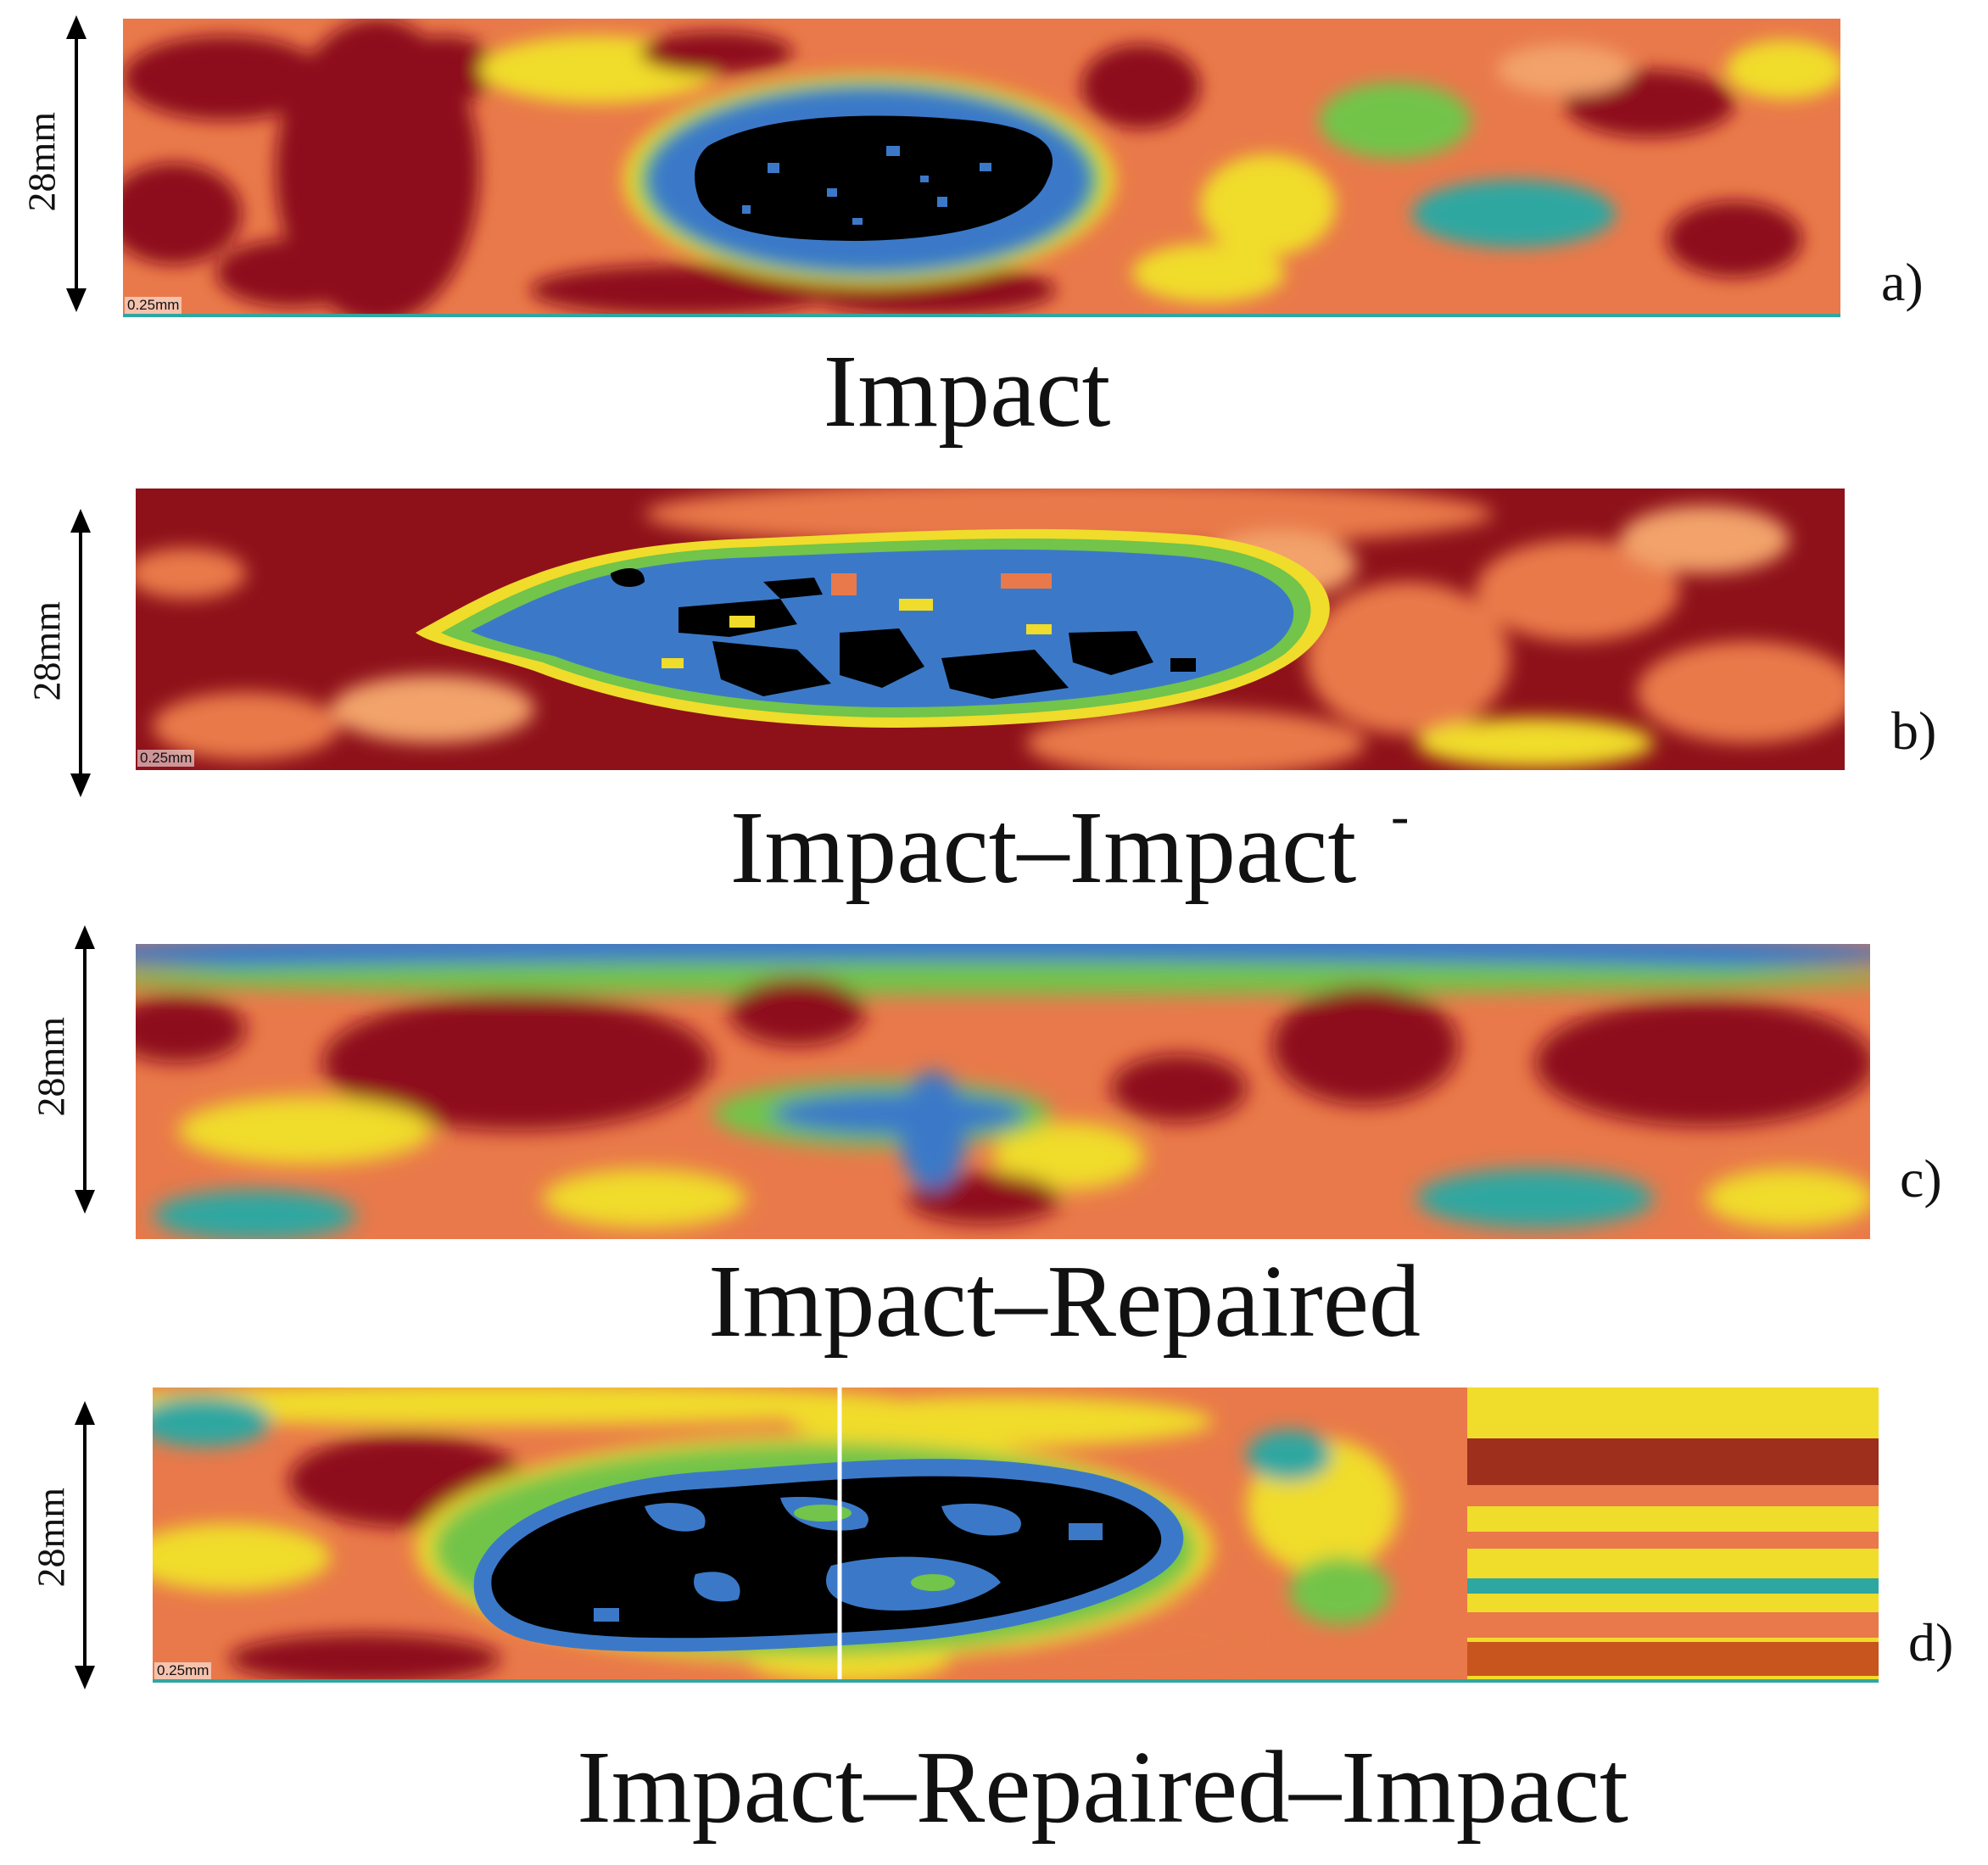  What do you see at coordinates (1914, 731) in the screenshot?
I see `panel-letter: b)` at bounding box center [1914, 731].